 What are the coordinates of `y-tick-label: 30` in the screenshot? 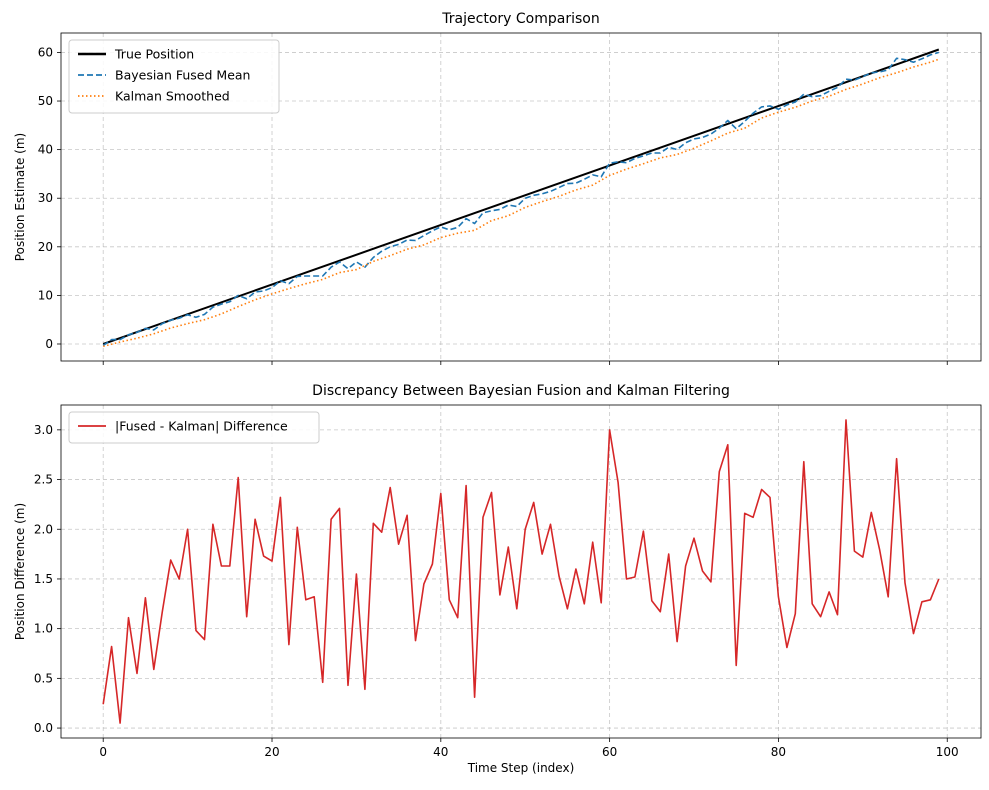 It's located at (45, 198).